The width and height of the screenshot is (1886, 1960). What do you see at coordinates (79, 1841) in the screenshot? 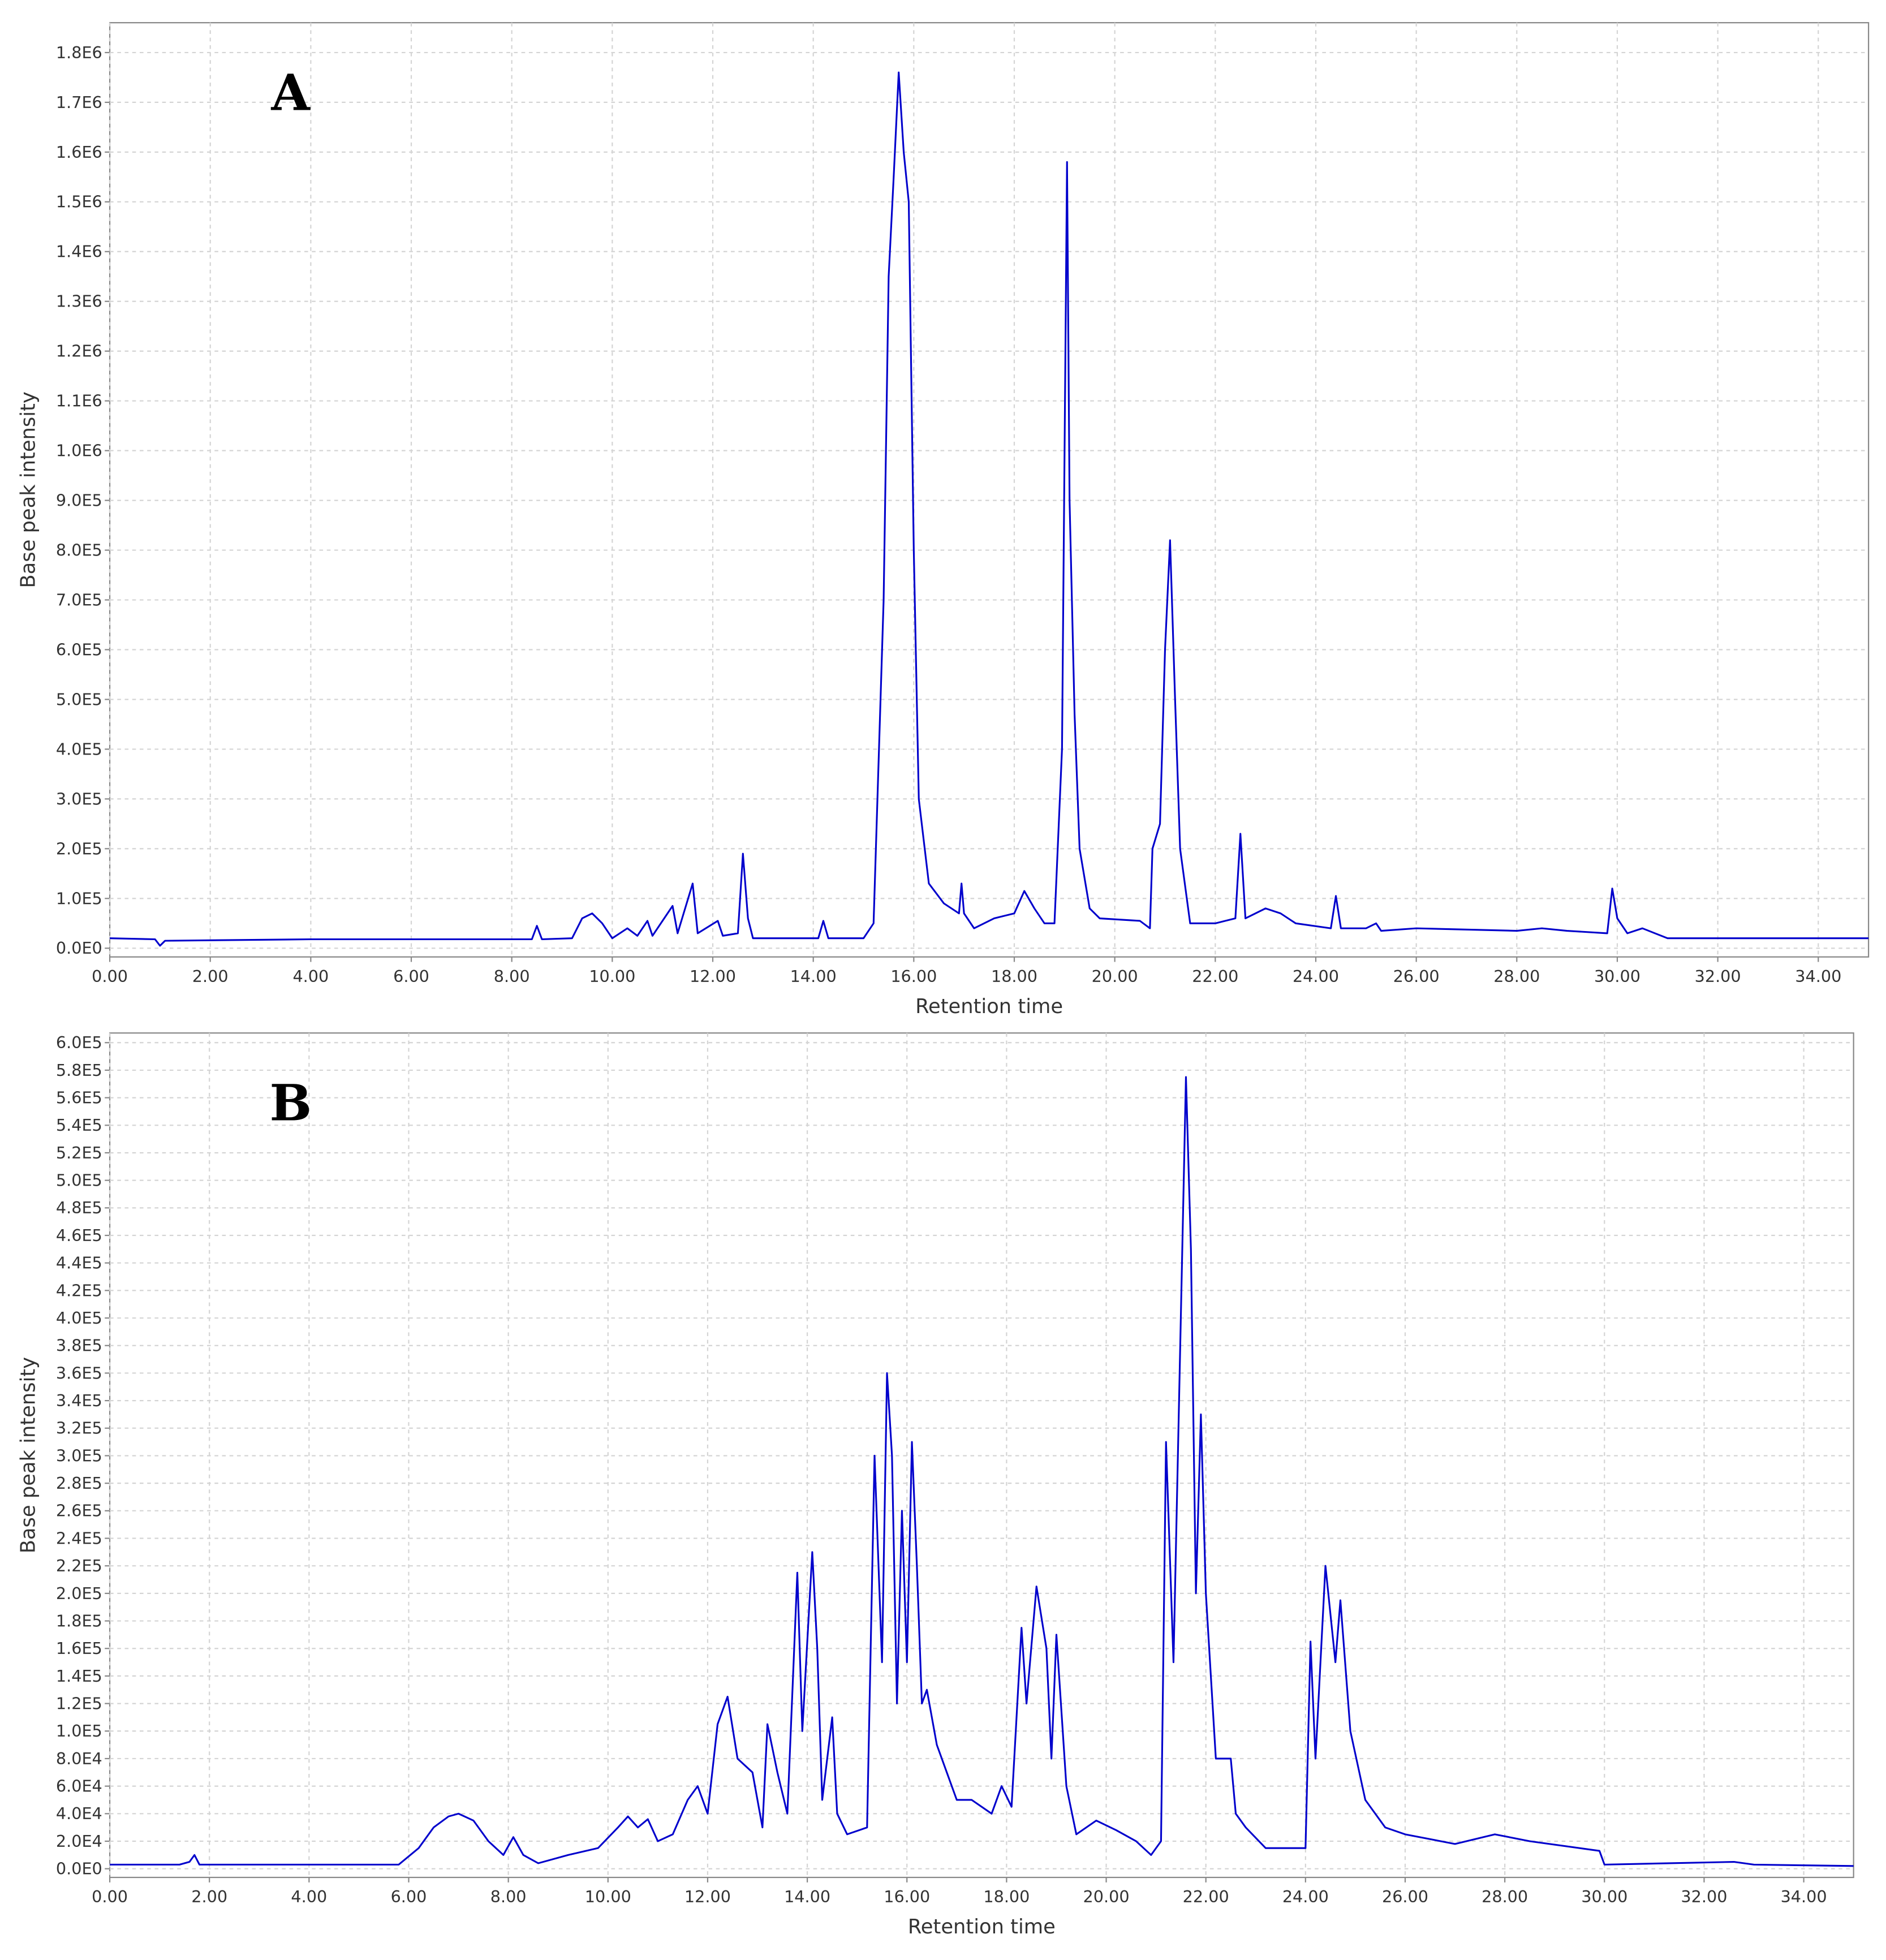
I see `y-tick-label: 2.0E4` at bounding box center [79, 1841].